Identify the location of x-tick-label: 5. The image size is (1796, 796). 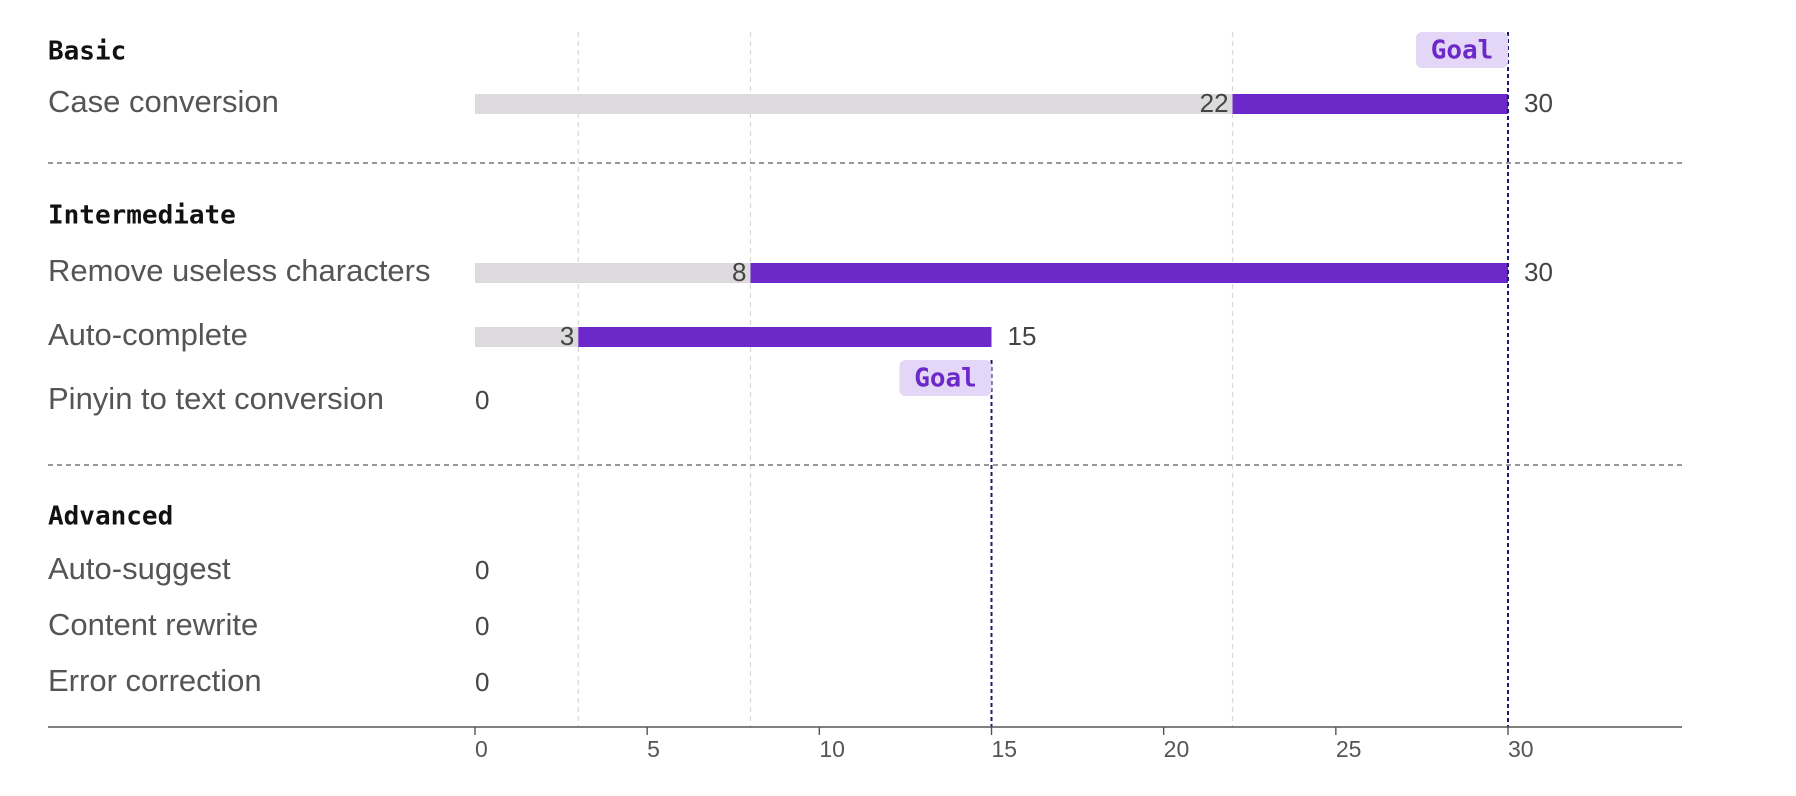
(653, 749).